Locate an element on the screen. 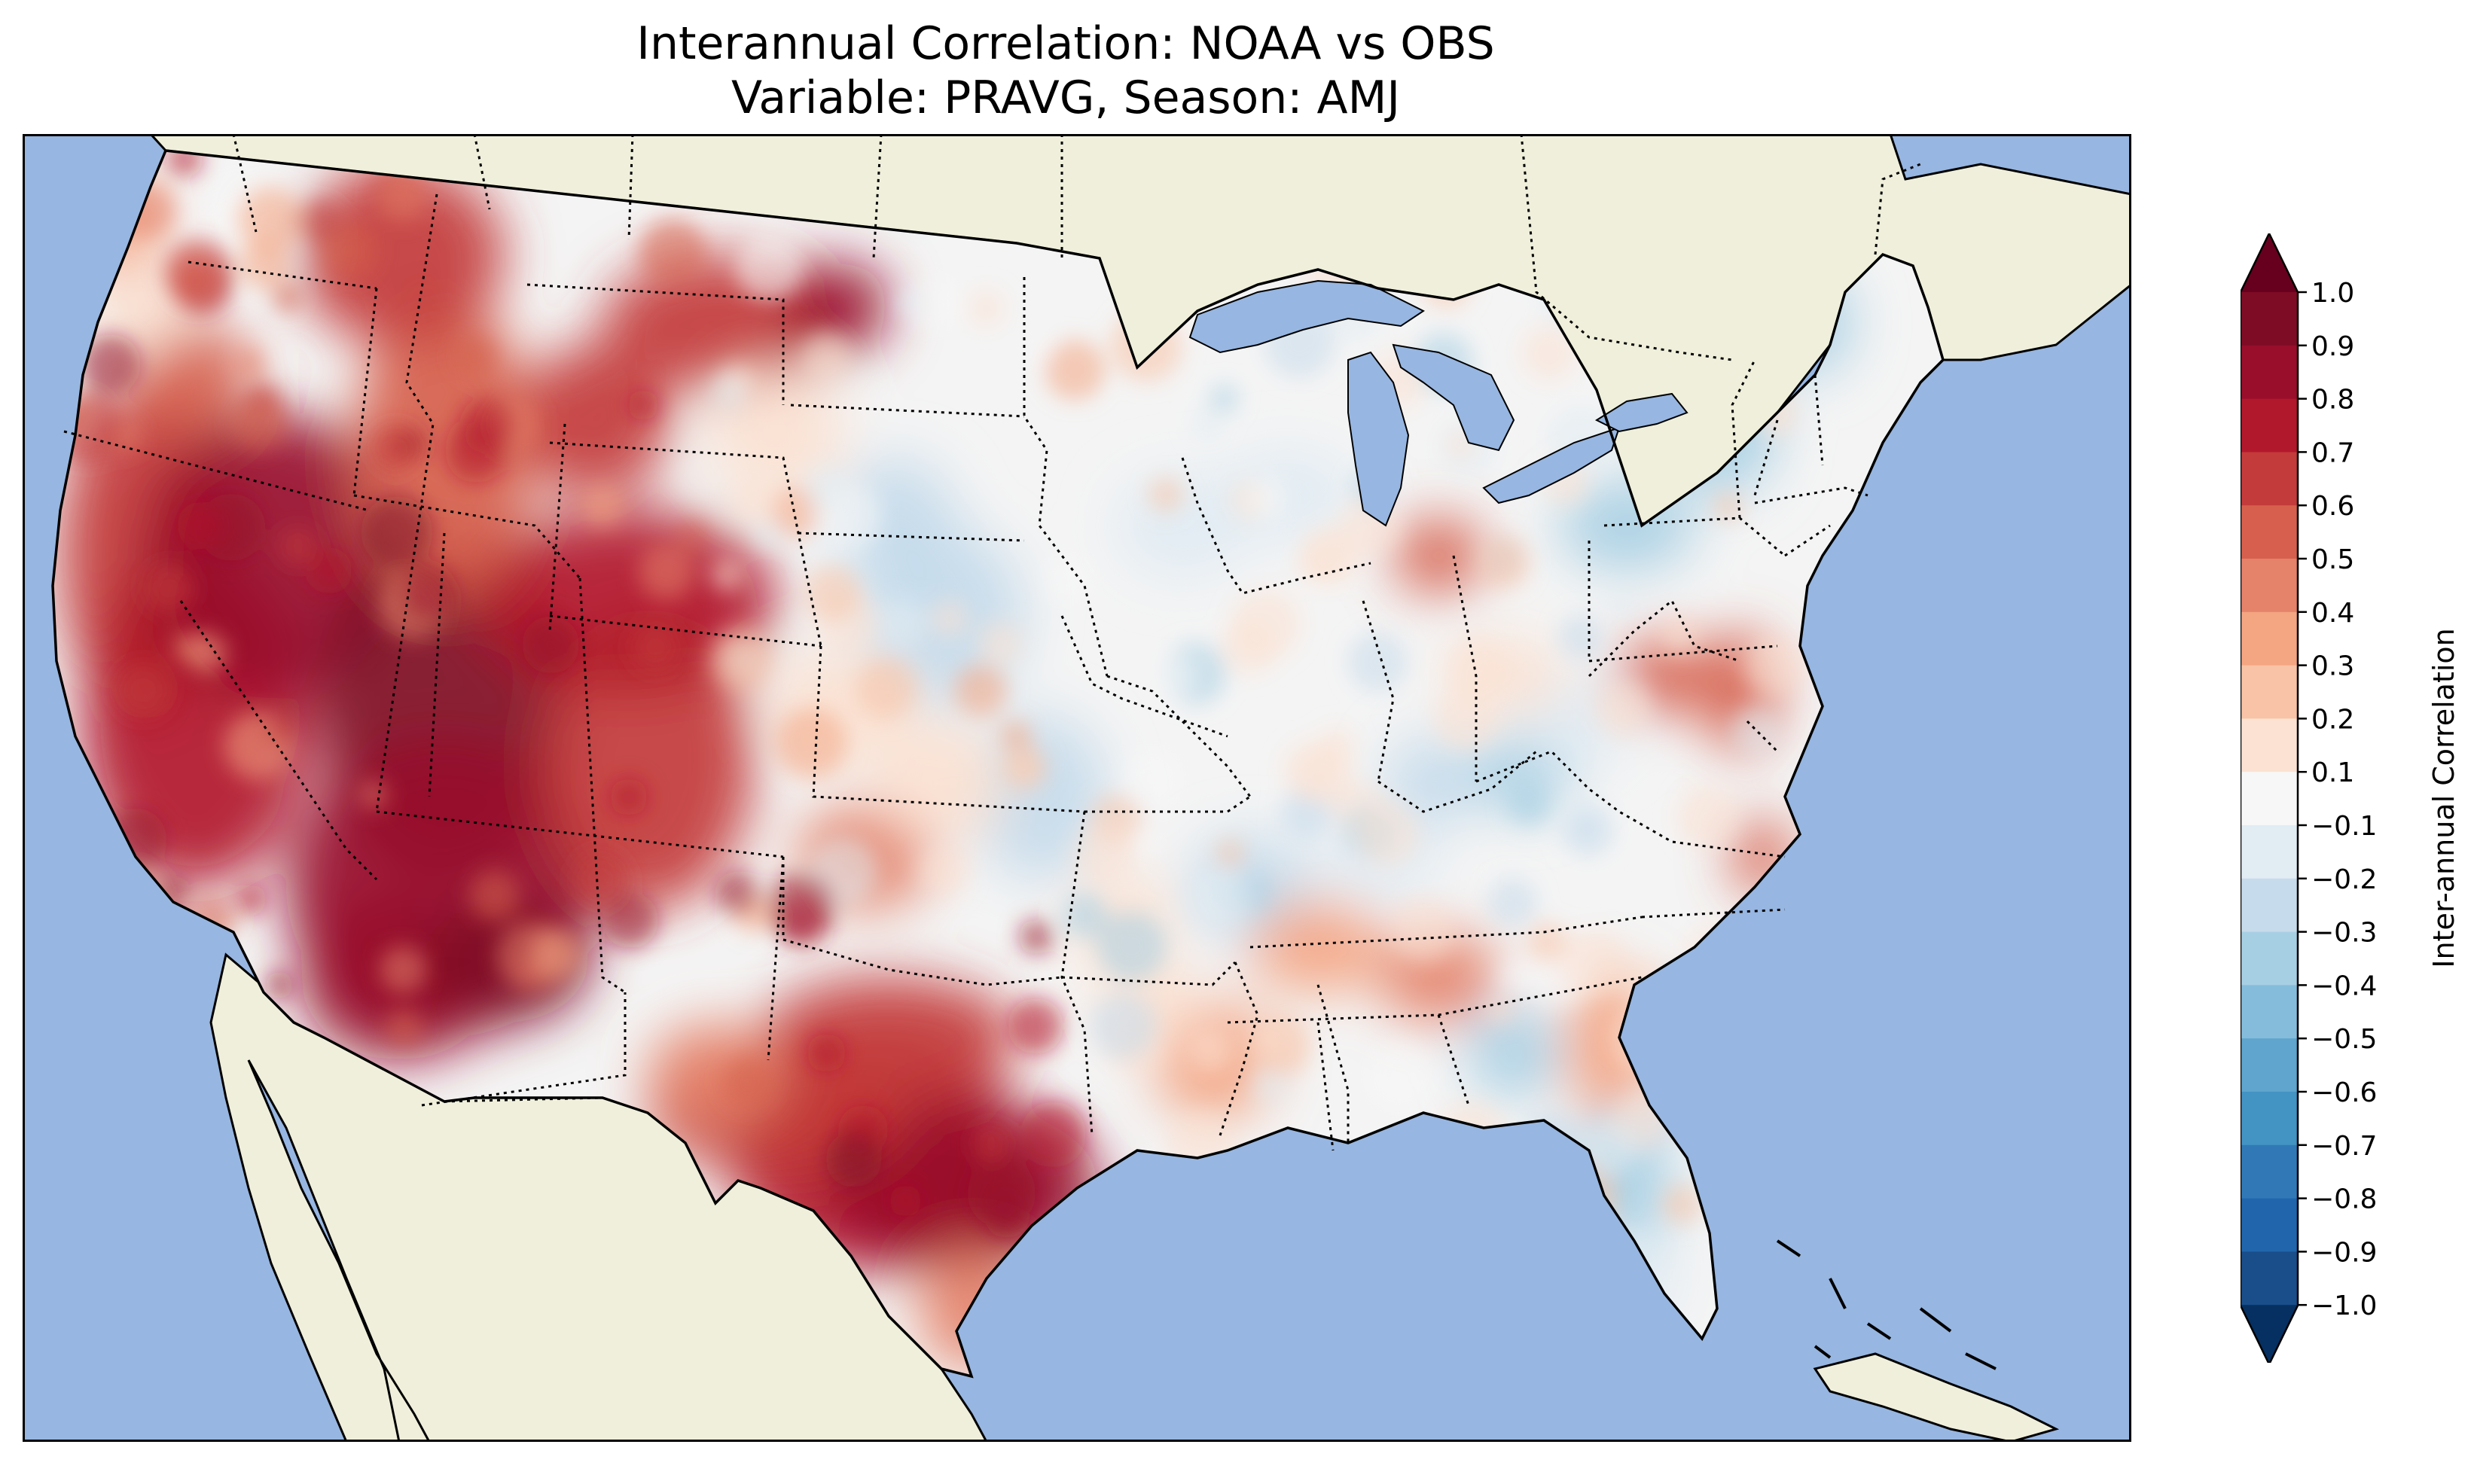 This screenshot has width=2474, height=1484. colorbar-tick-label: 0.8 is located at coordinates (2332, 400).